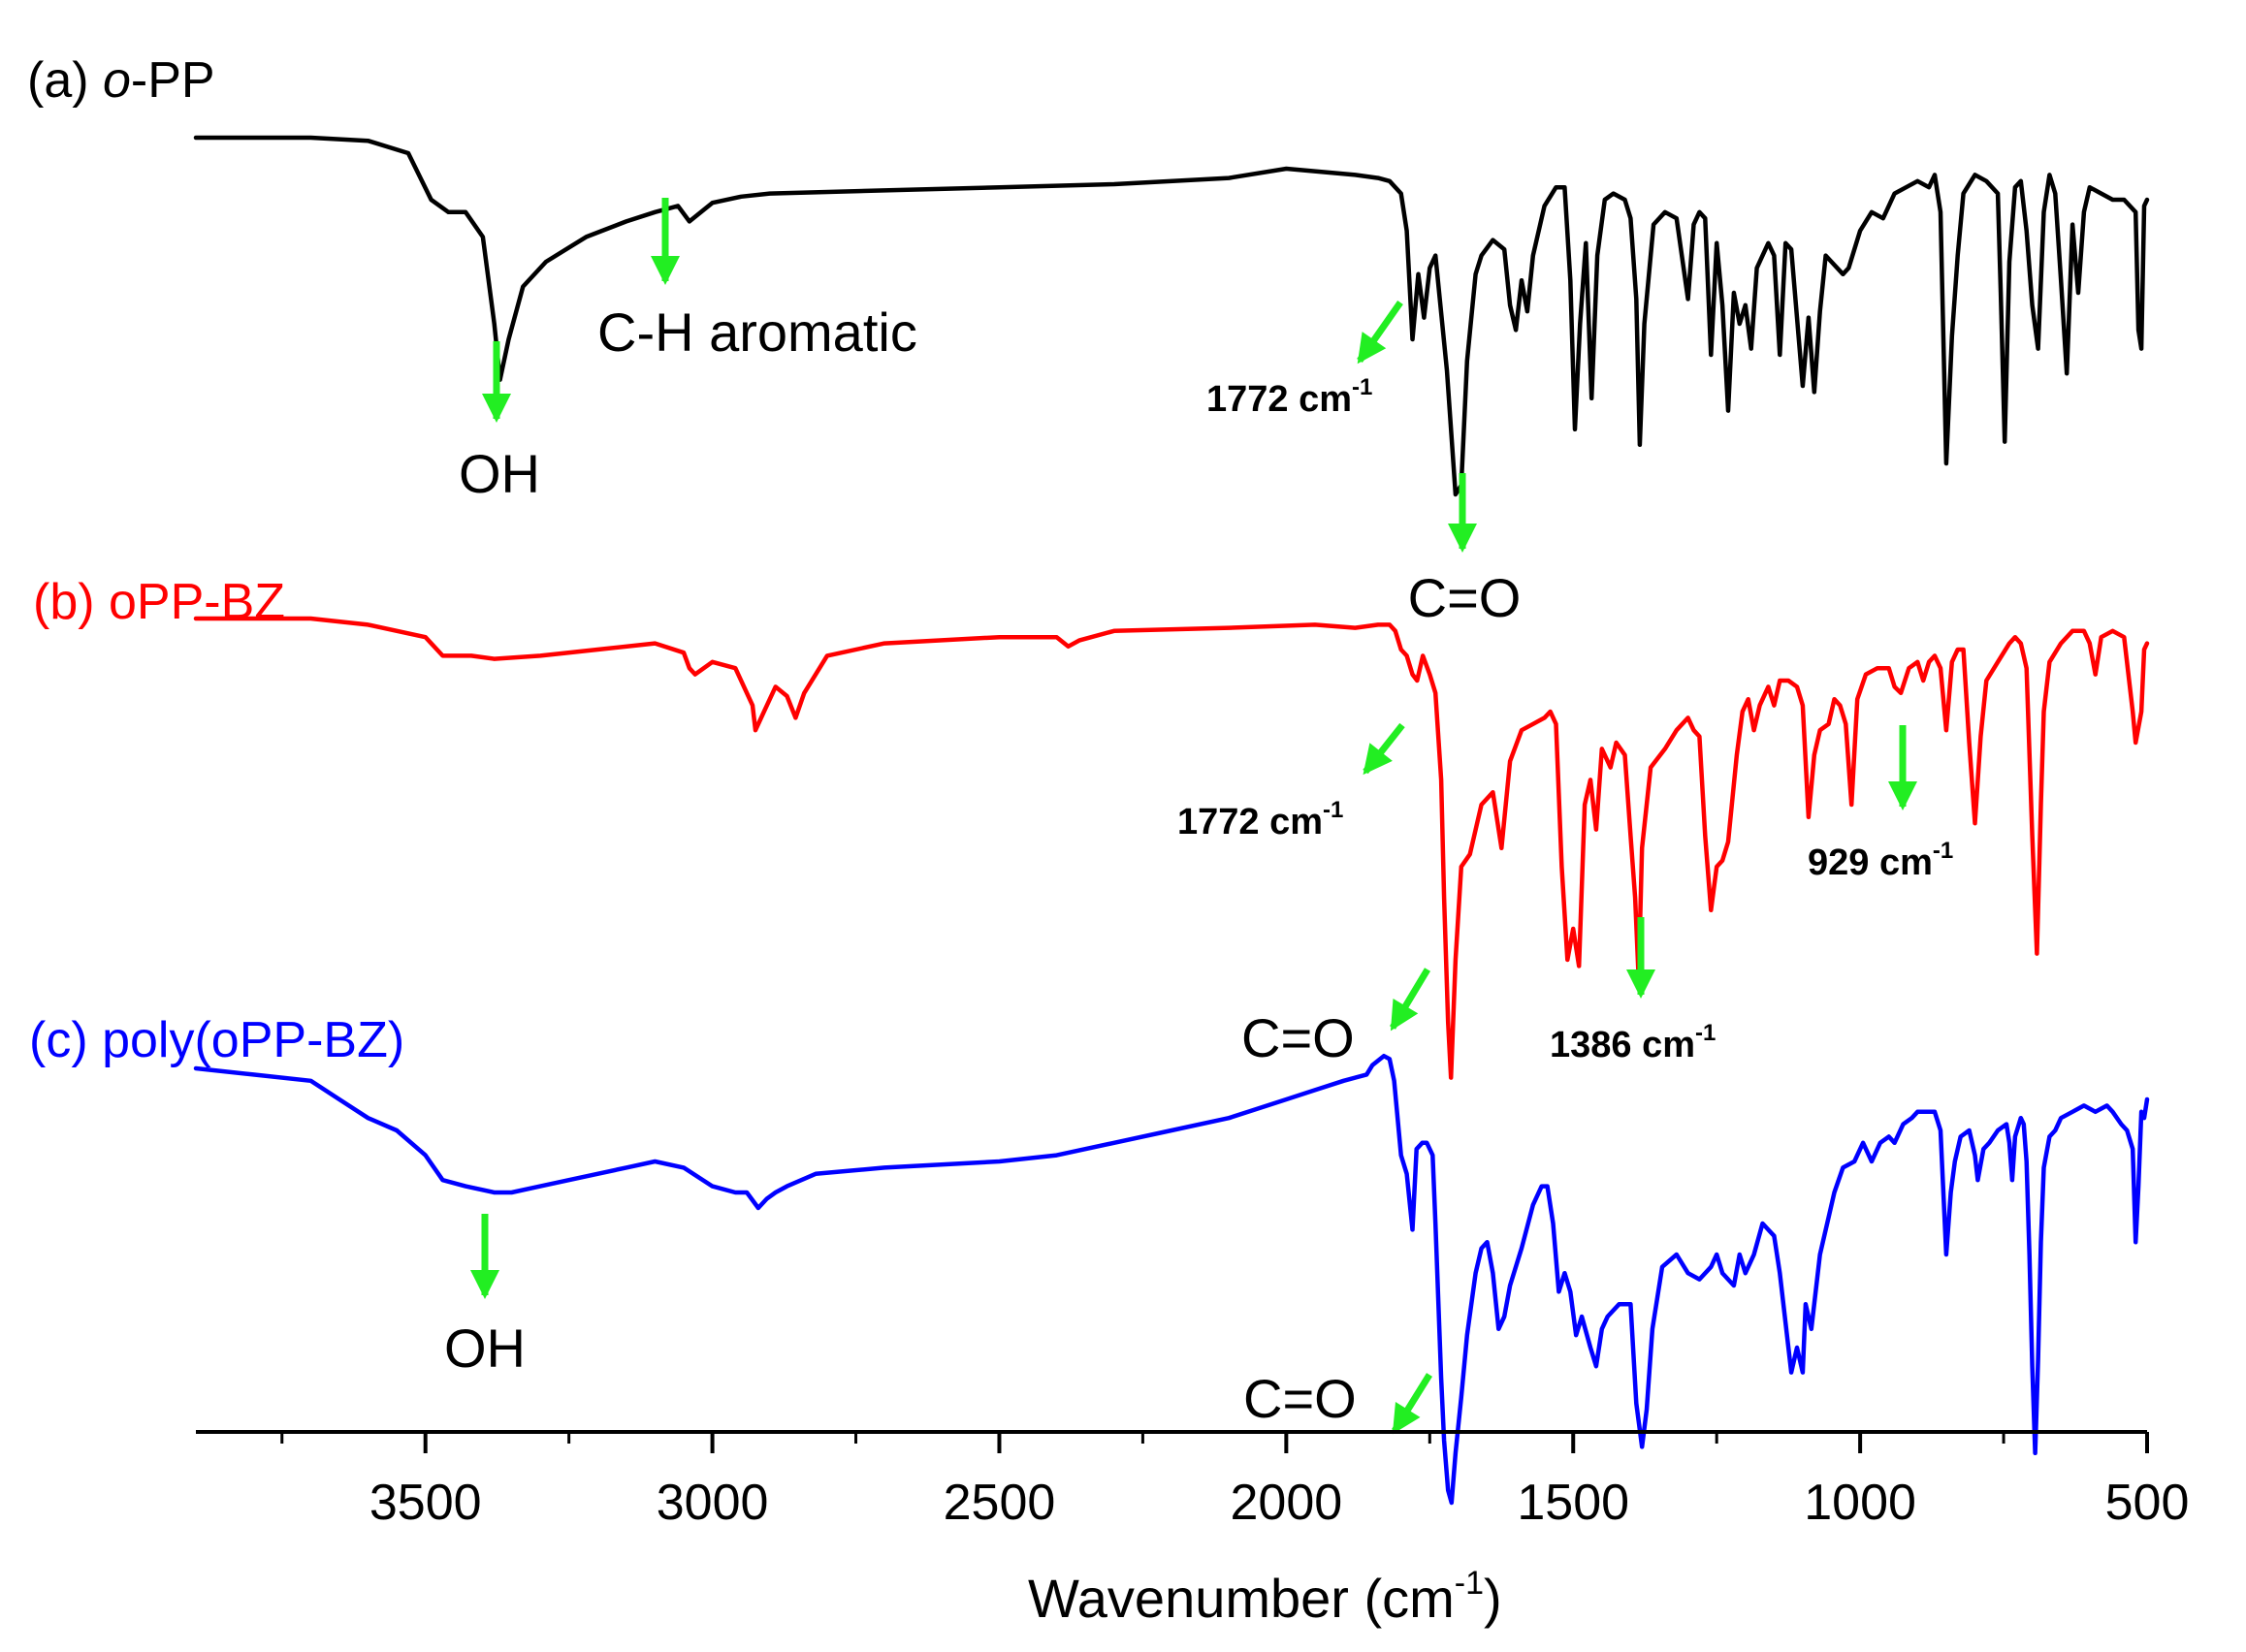 This screenshot has width=2246, height=1652. I want to click on x-tick-label: 3500, so click(426, 1503).